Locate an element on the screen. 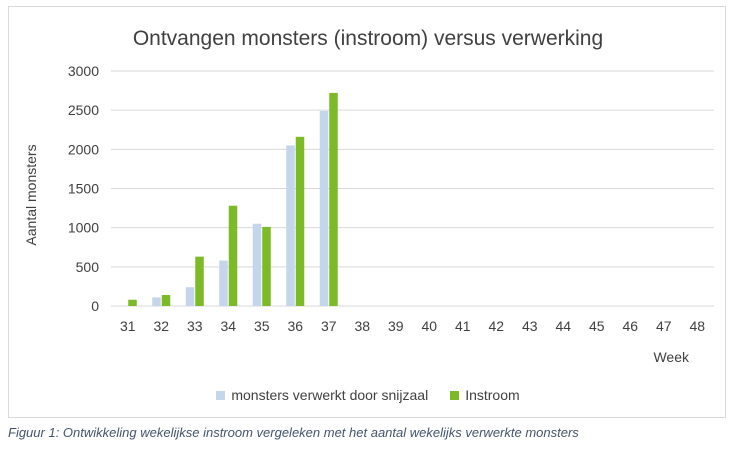 The height and width of the screenshot is (454, 750). legend-item-instroom: Instroom is located at coordinates (485, 395).